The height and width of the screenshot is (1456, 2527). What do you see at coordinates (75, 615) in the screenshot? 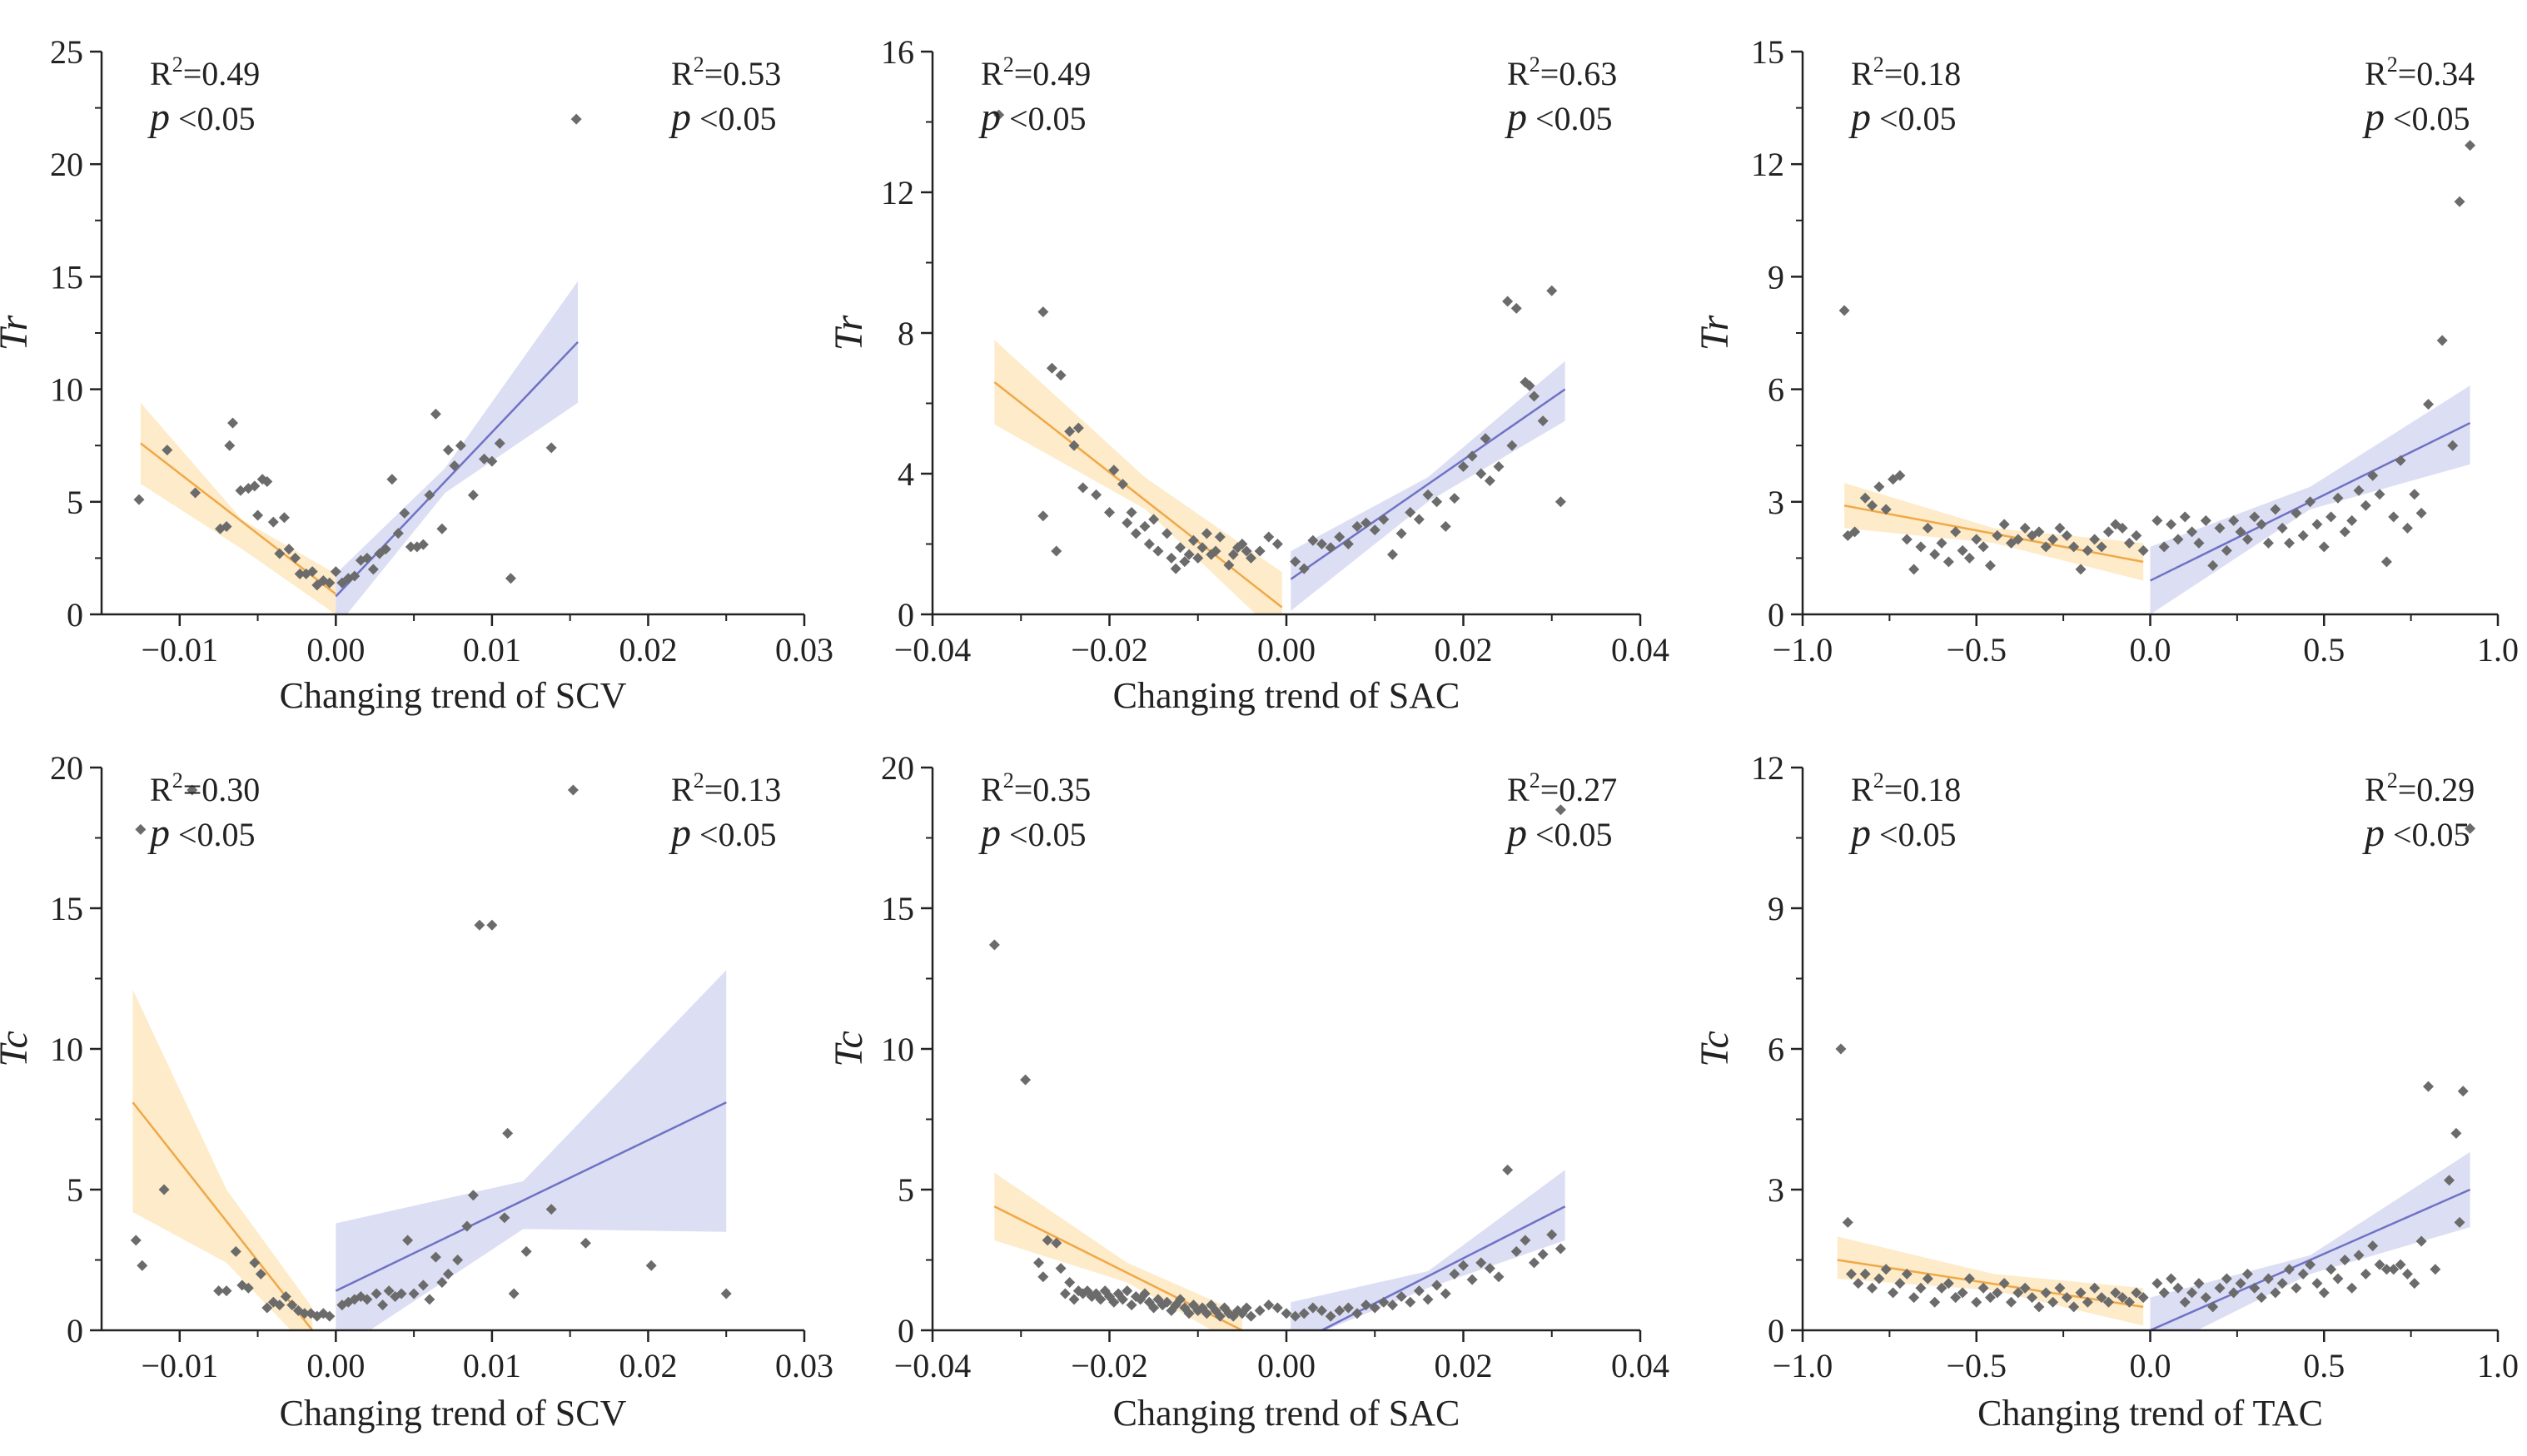
I see `y-tick-label: 0` at bounding box center [75, 615].